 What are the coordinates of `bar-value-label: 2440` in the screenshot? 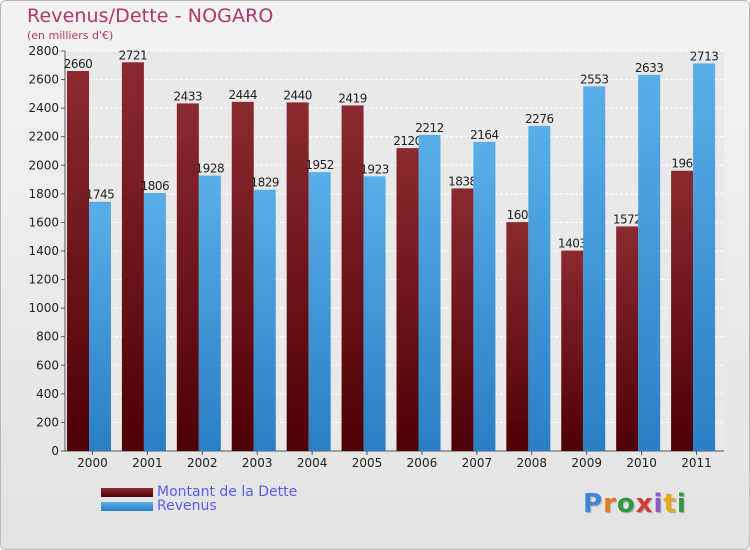 It's located at (297, 95).